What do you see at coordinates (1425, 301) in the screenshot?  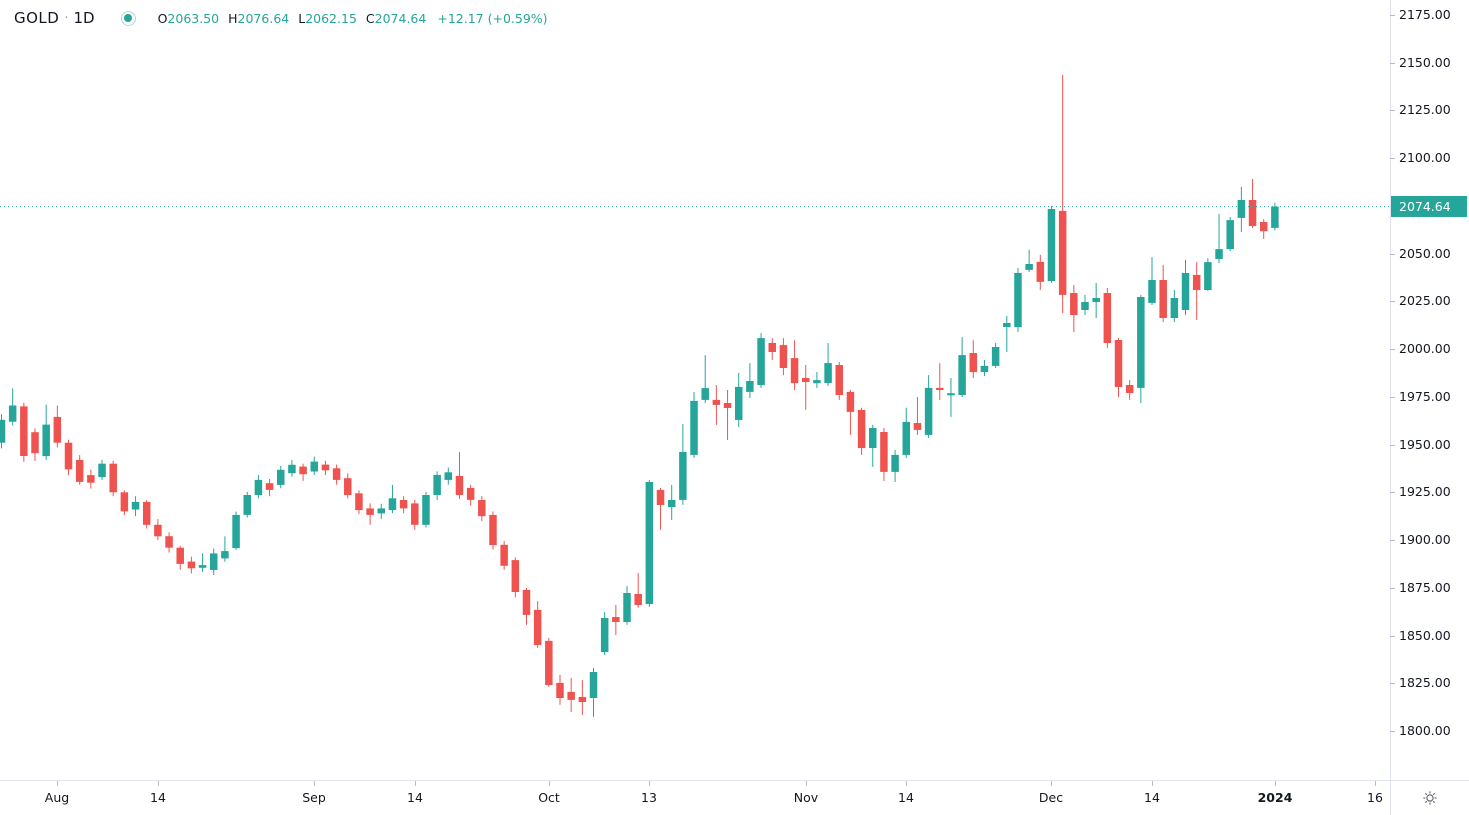 I see `price-tick-label: 2025.00` at bounding box center [1425, 301].